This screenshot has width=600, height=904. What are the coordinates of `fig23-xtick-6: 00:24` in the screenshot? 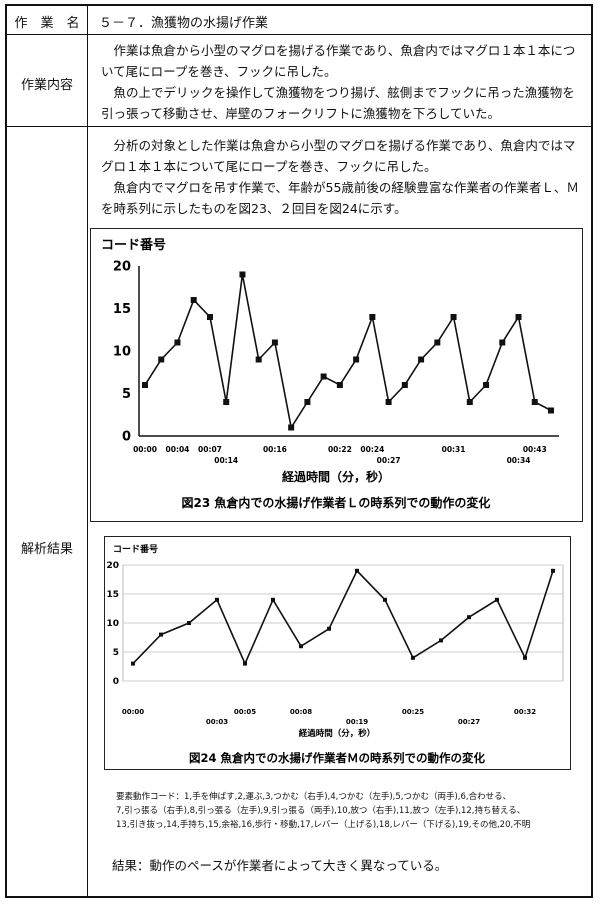 It's located at (372, 449).